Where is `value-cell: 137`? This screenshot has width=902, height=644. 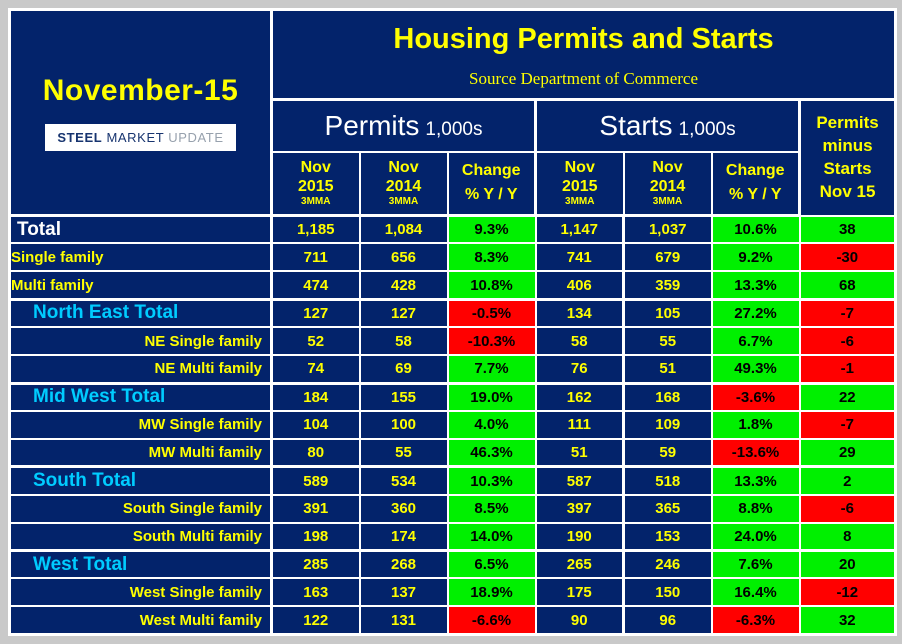 value-cell: 137 is located at coordinates (403, 592).